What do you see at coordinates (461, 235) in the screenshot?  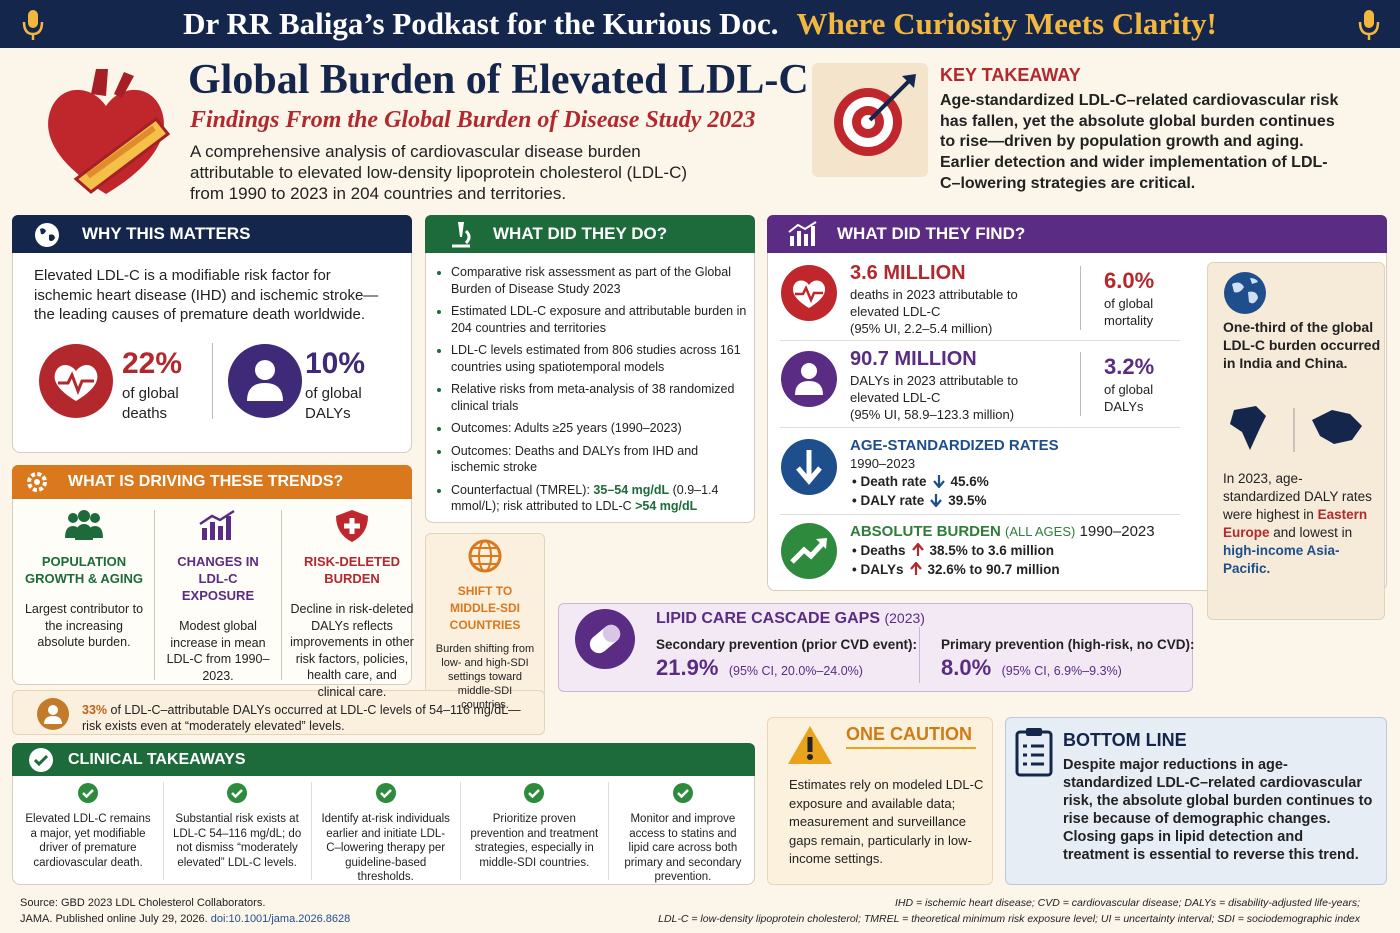 I see `microscope-icon` at bounding box center [461, 235].